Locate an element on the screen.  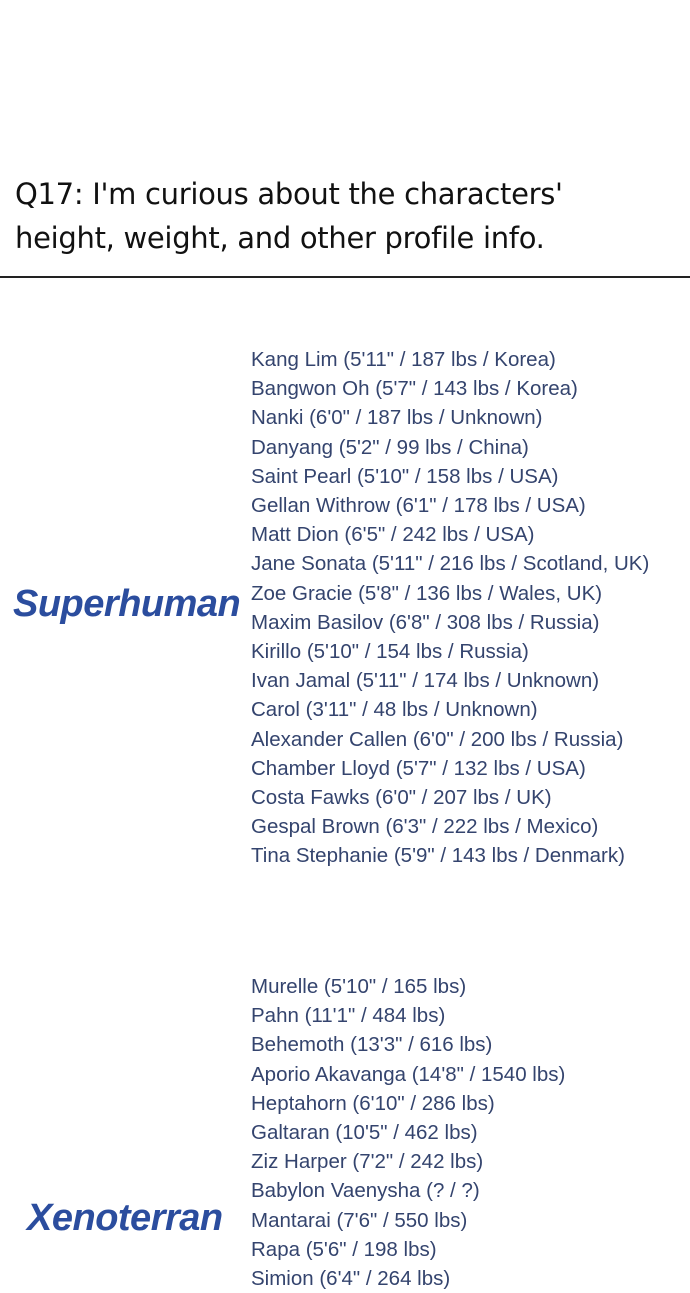
list-item: Pahn (11'1" / 484 lbs) is located at coordinates (348, 1016).